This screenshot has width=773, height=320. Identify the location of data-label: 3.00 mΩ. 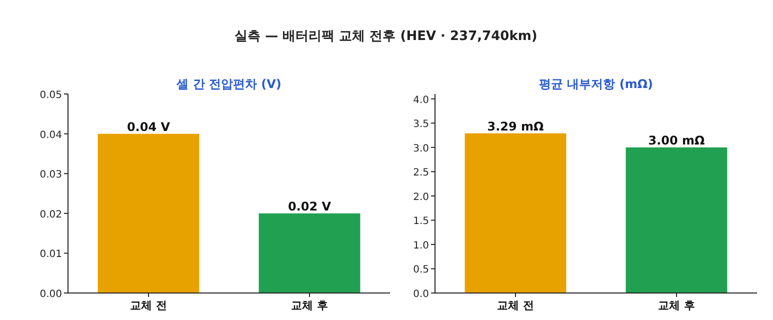
(676, 140).